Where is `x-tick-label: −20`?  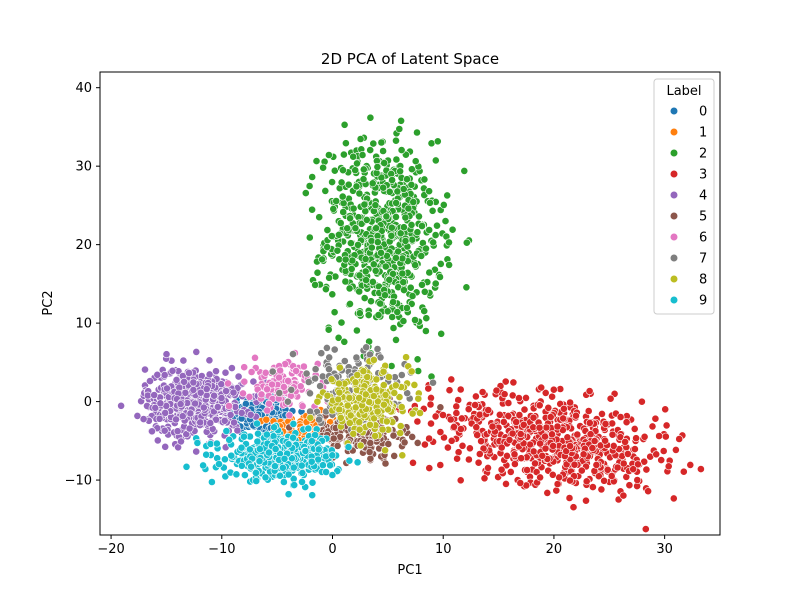
x-tick-label: −20 is located at coordinates (110, 549).